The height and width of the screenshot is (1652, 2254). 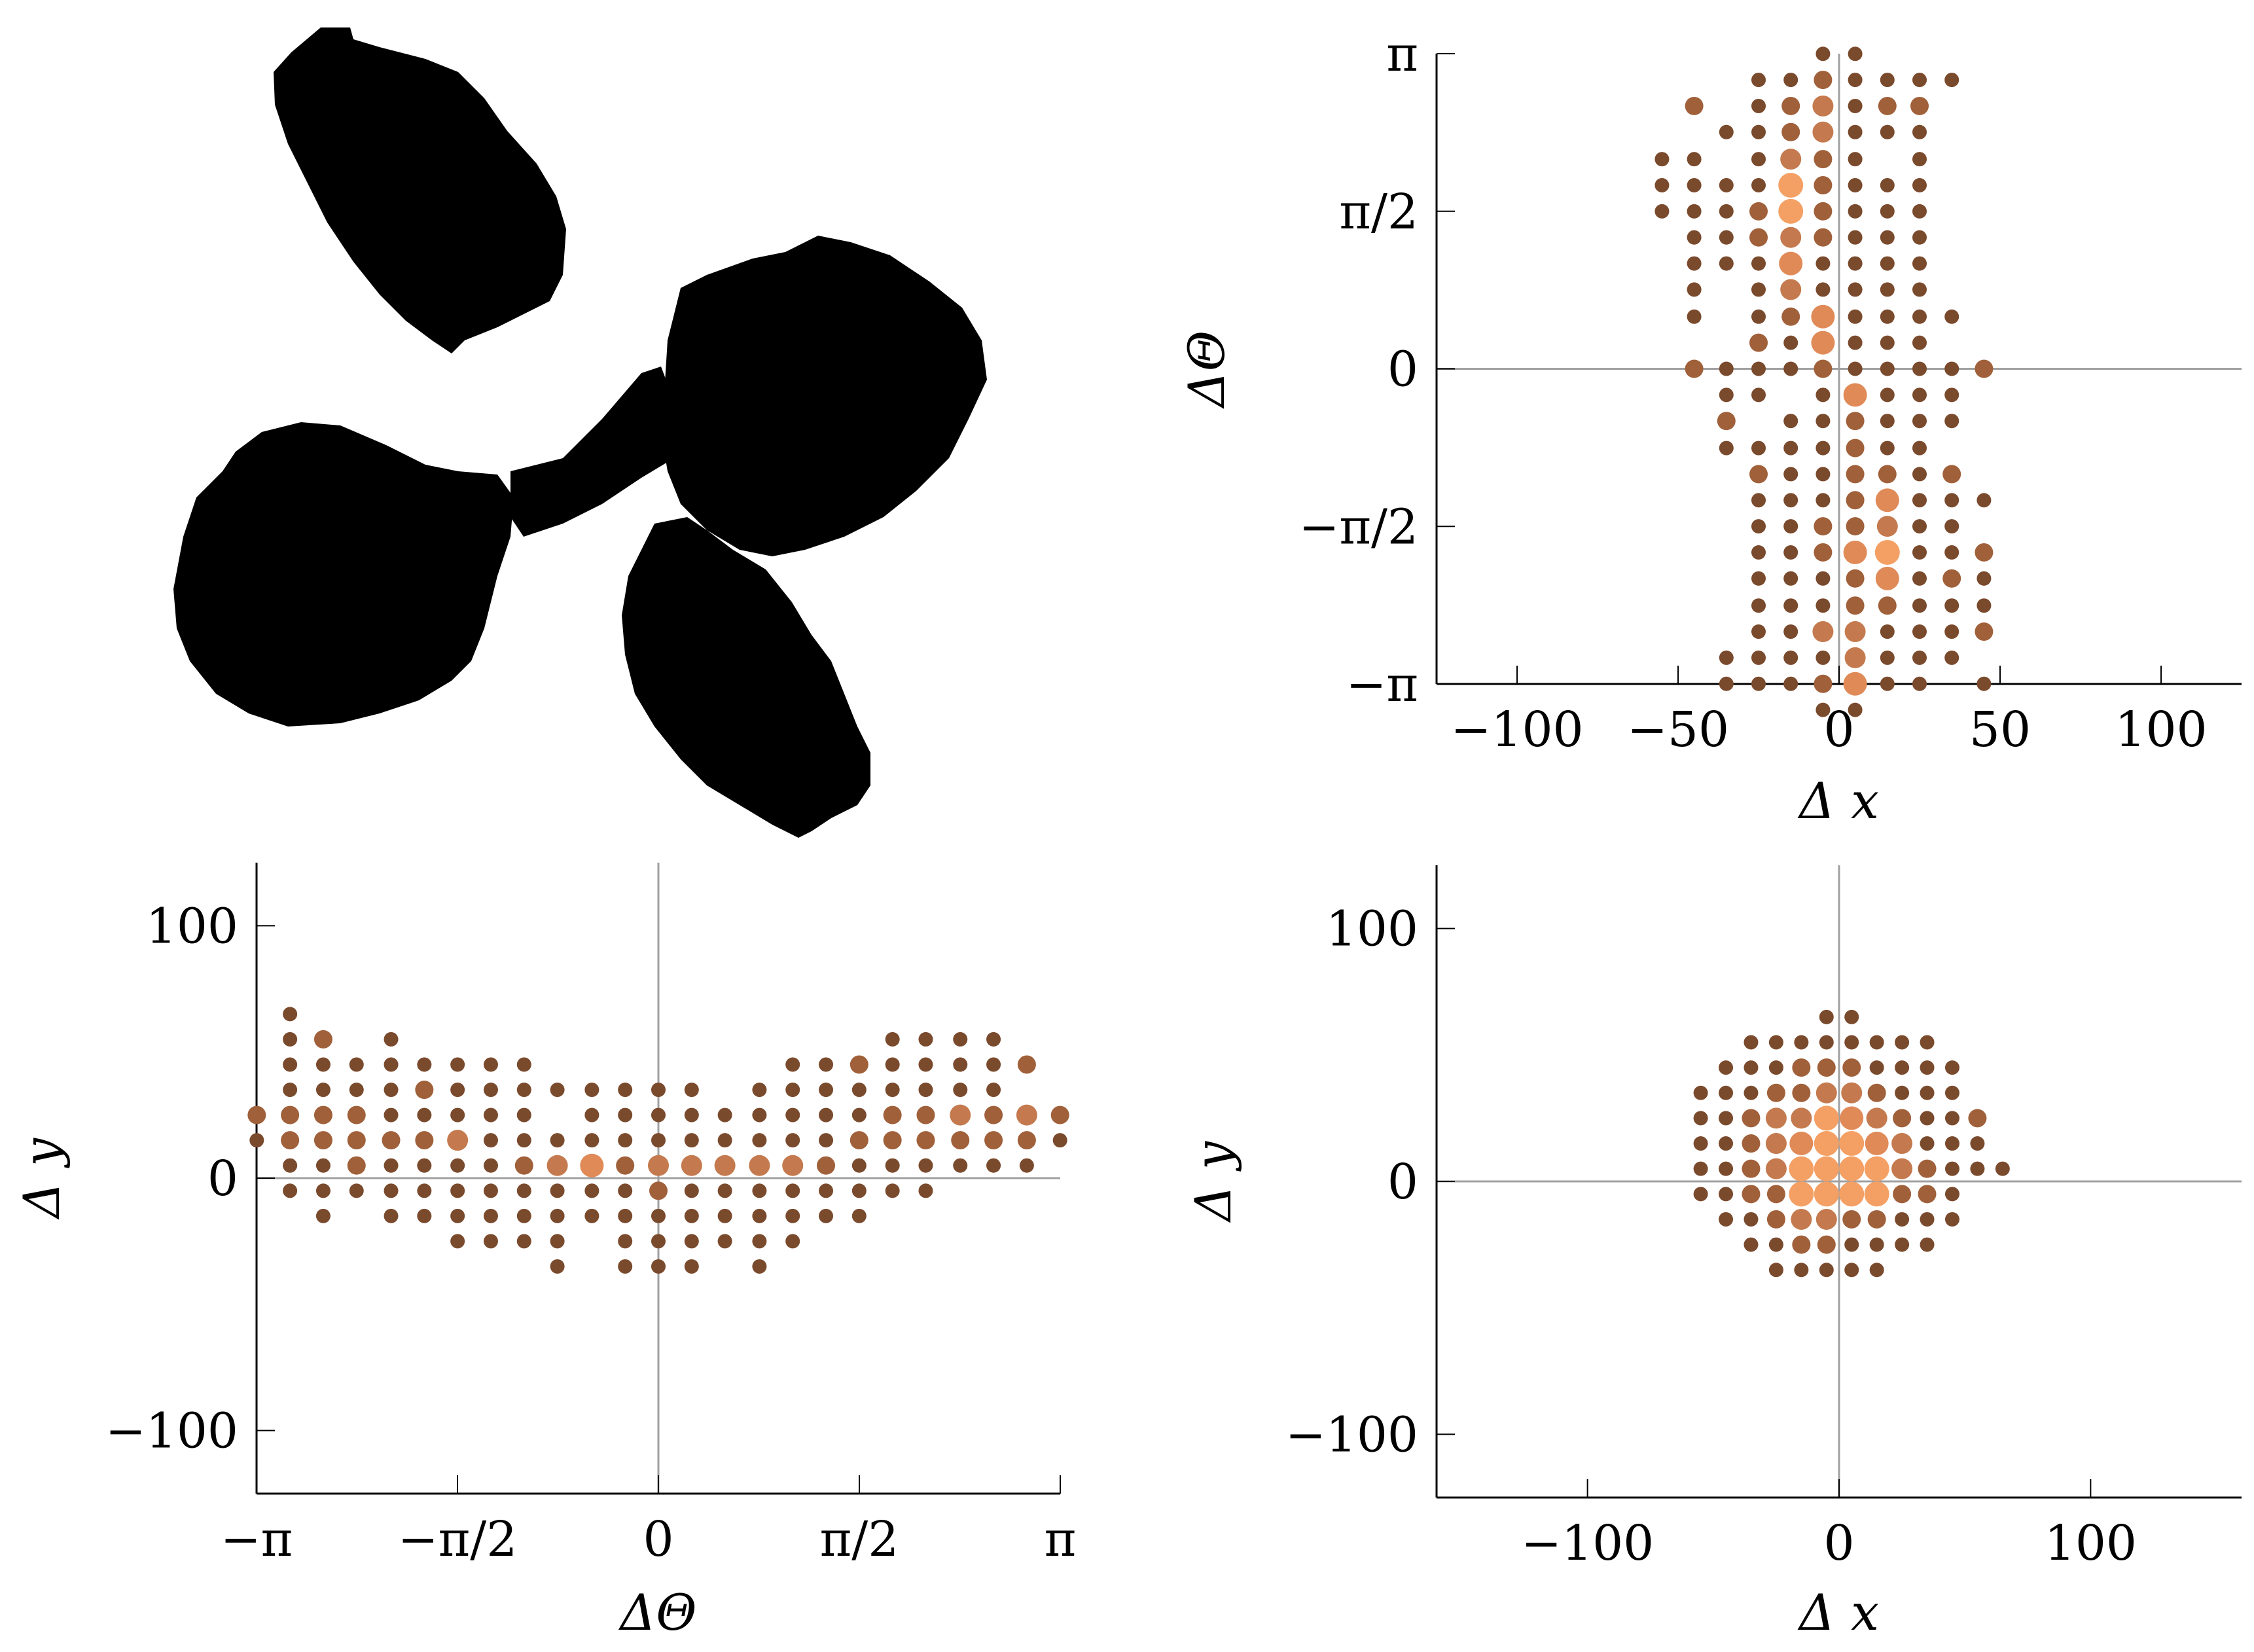 What do you see at coordinates (1213, 1182) in the screenshot?
I see `y-axis-label: Δ y` at bounding box center [1213, 1182].